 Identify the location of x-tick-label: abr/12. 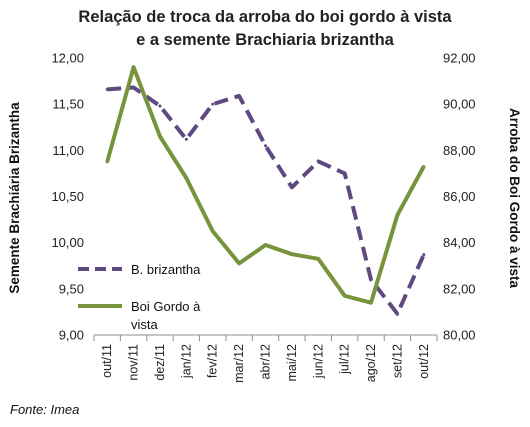
(266, 361).